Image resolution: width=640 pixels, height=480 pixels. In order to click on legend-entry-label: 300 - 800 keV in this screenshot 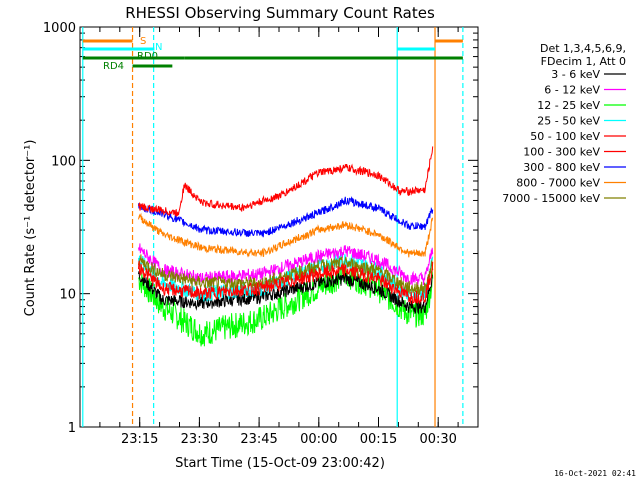, I will do `click(561, 167)`.